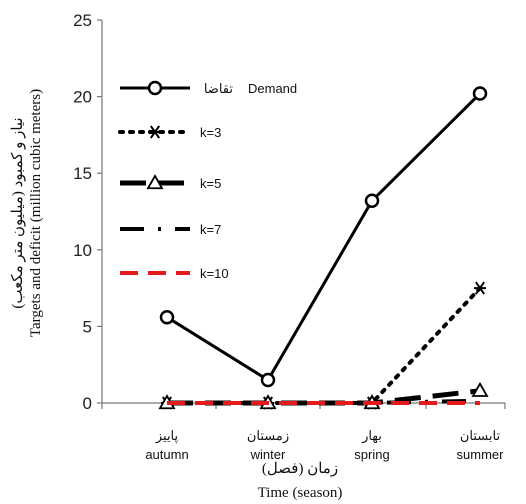 The height and width of the screenshot is (504, 526). Describe the element at coordinates (268, 454) in the screenshot. I see `x-category-en-1: winter` at that location.